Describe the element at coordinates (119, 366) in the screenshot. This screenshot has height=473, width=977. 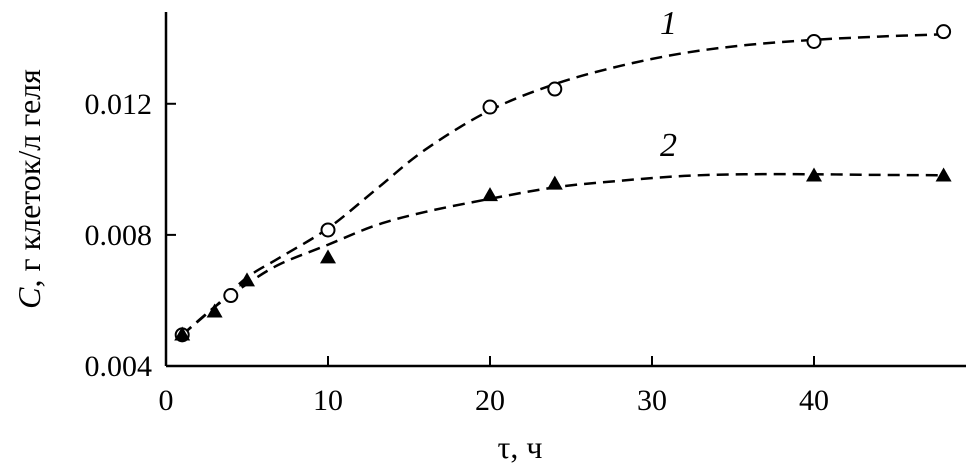
I see `y-tick-label: 0.004` at that location.